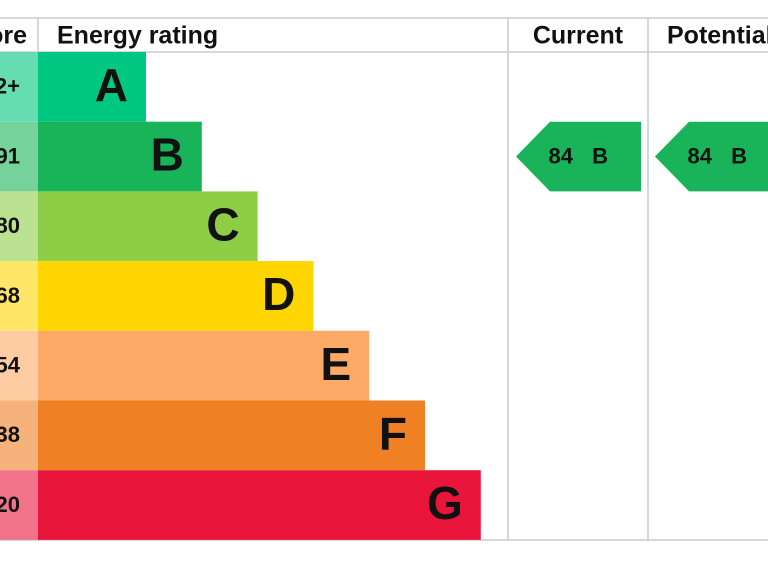 The height and width of the screenshot is (576, 768). I want to click on rating-letter: C, so click(222, 224).